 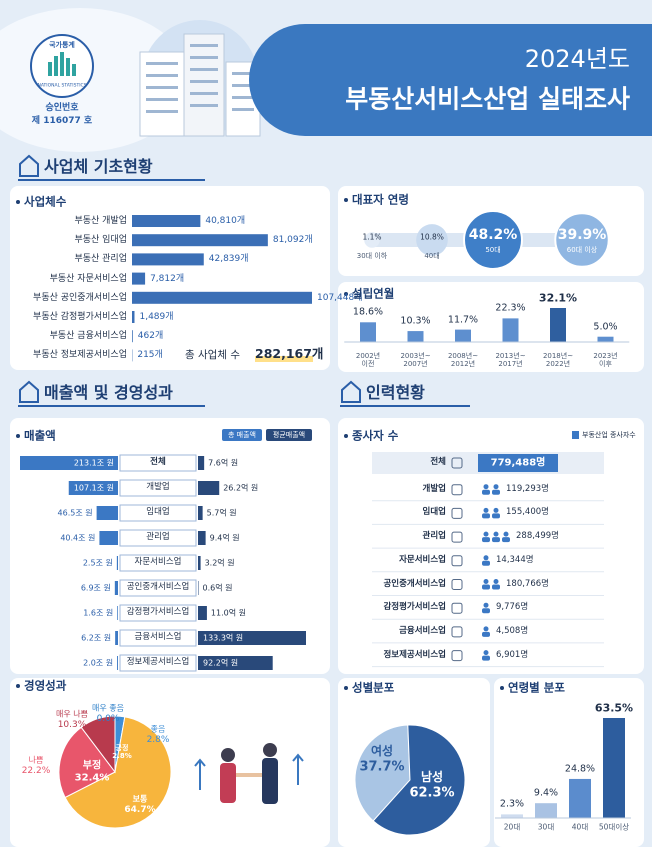 What do you see at coordinates (373, 293) in the screenshot?
I see `chart-title: 설립연월` at bounding box center [373, 293].